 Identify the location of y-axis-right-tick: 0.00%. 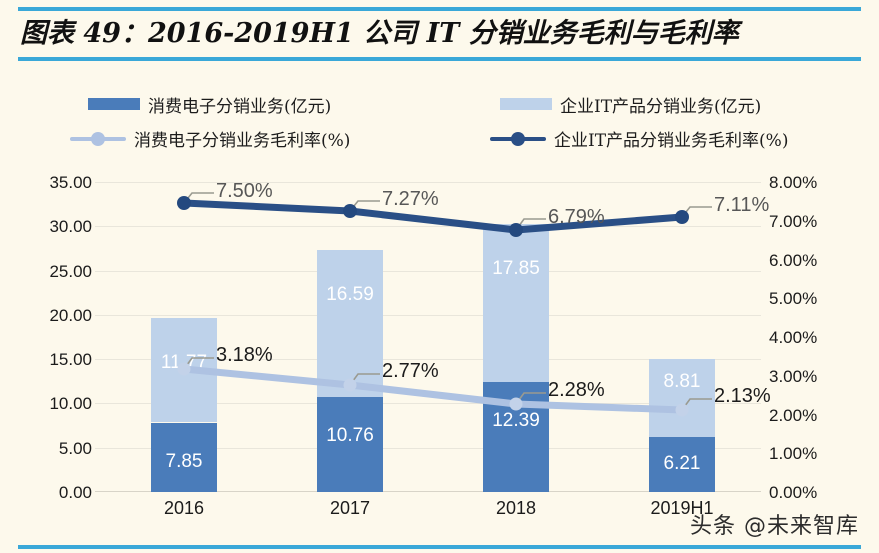
(793, 492).